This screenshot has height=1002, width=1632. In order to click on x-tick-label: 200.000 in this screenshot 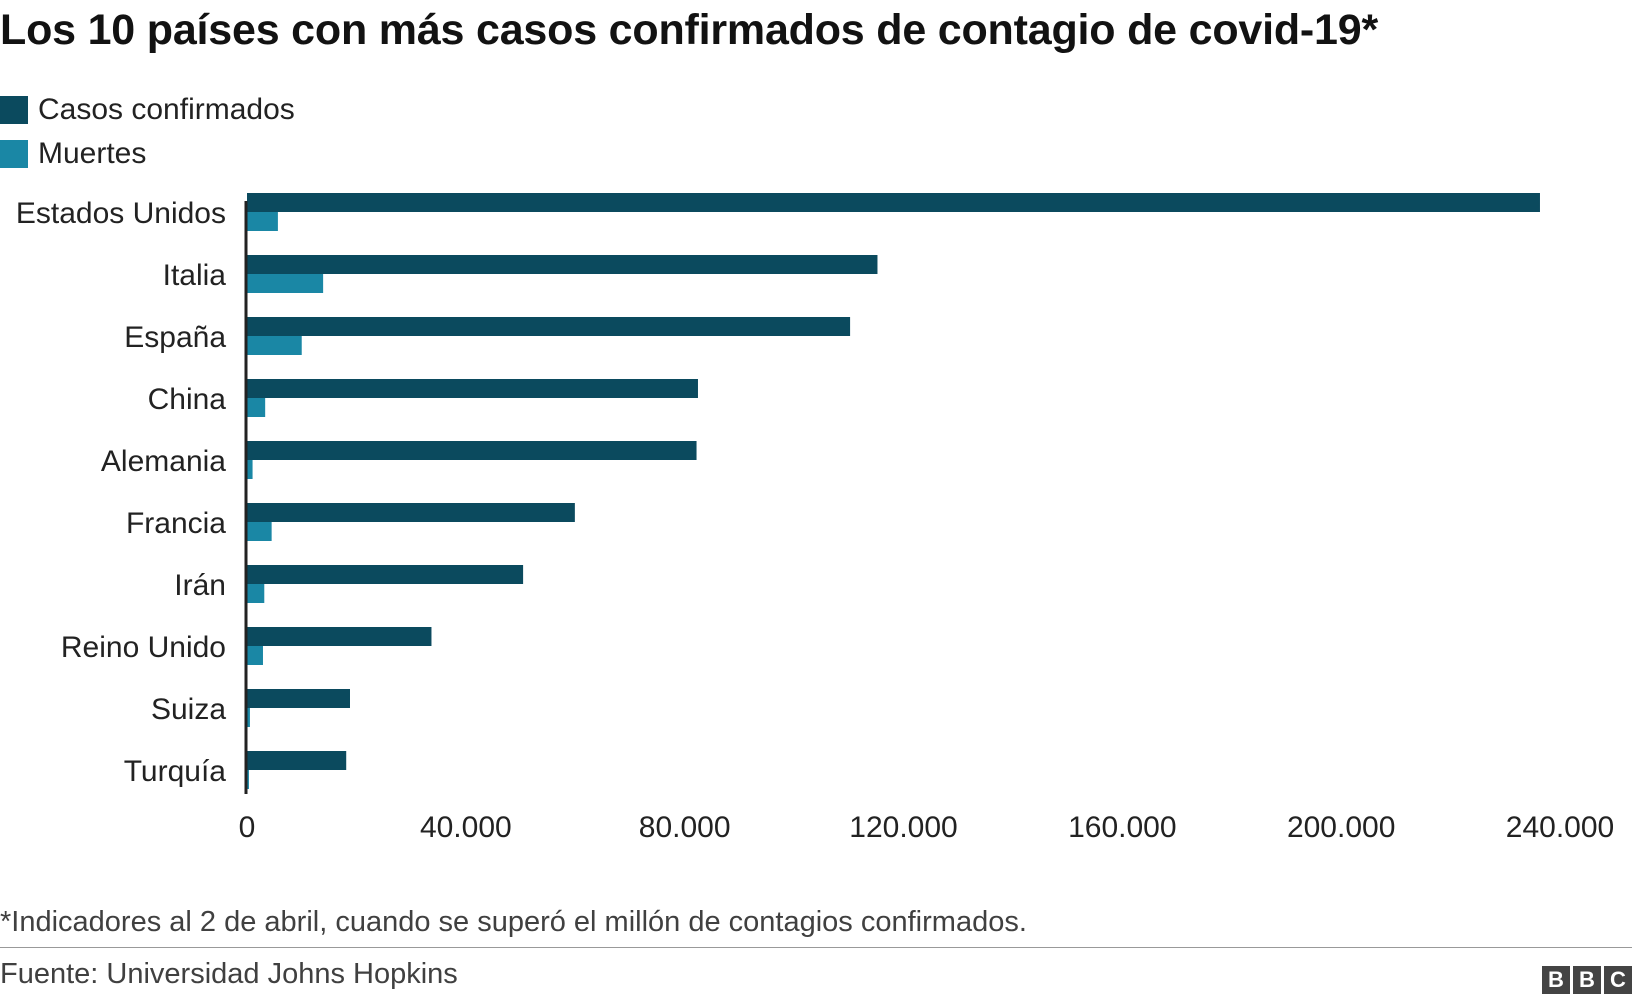, I will do `click(1341, 827)`.